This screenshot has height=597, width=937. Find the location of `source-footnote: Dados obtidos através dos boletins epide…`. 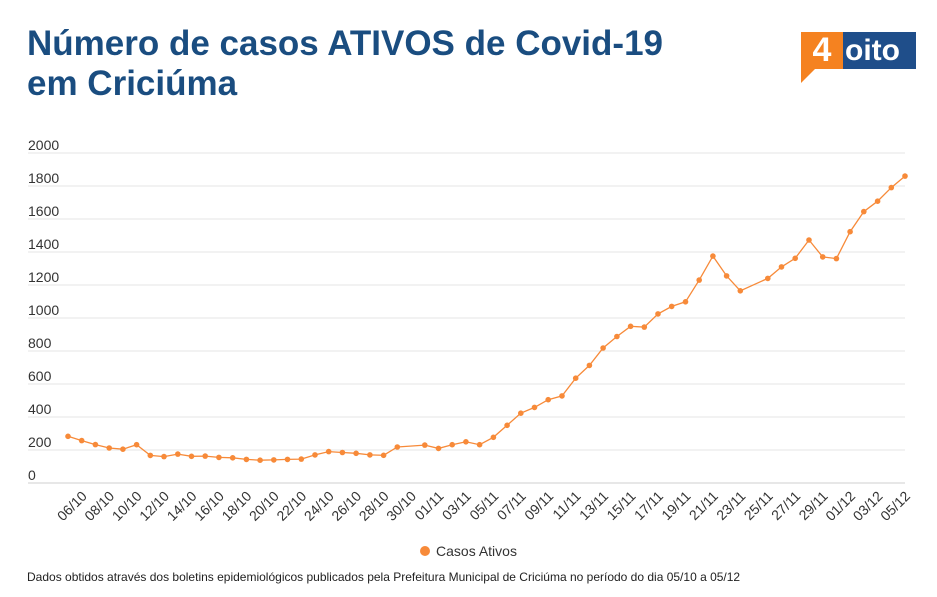

source-footnote: Dados obtidos através dos boletins epide… is located at coordinates (384, 577).